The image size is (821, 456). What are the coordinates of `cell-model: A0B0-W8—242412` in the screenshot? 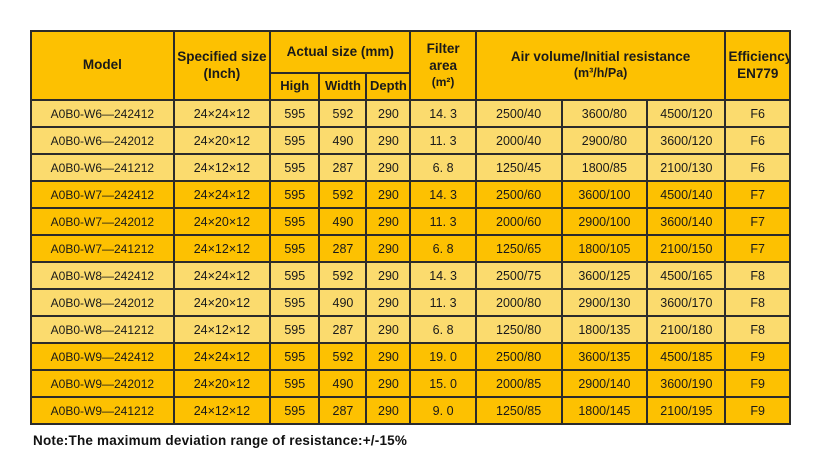 It's located at (102, 275).